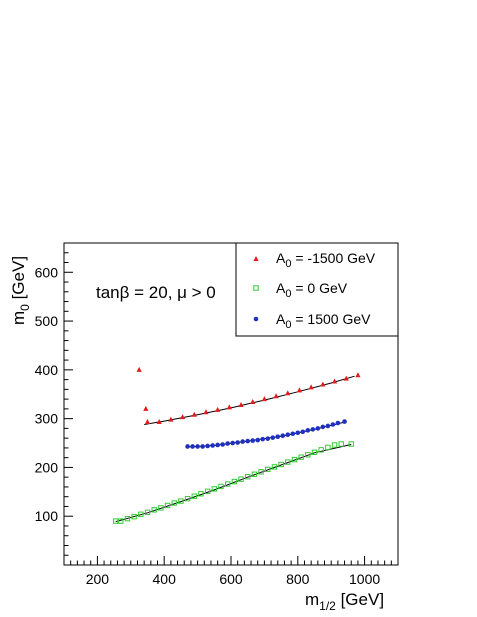 Image resolution: width=477 pixels, height=617 pixels. I want to click on legend-markers, so click(256, 289).